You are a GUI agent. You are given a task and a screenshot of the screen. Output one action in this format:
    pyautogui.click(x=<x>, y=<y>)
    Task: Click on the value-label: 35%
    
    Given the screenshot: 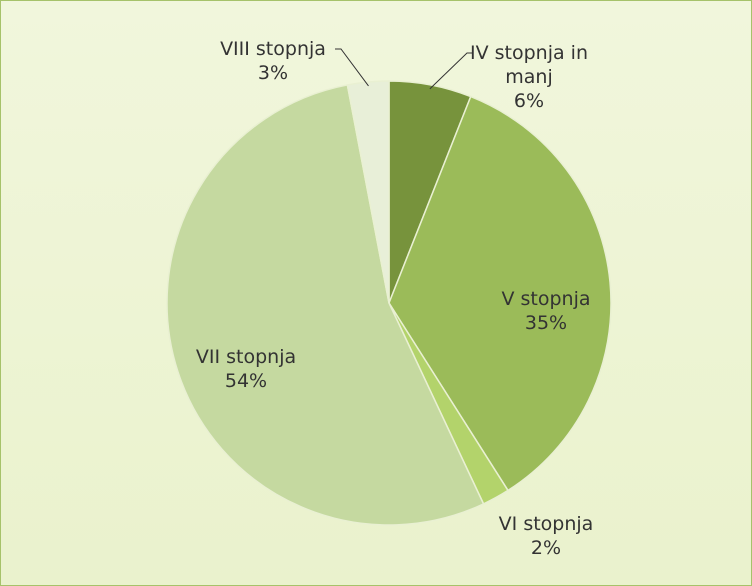 What is the action you would take?
    pyautogui.click(x=546, y=323)
    